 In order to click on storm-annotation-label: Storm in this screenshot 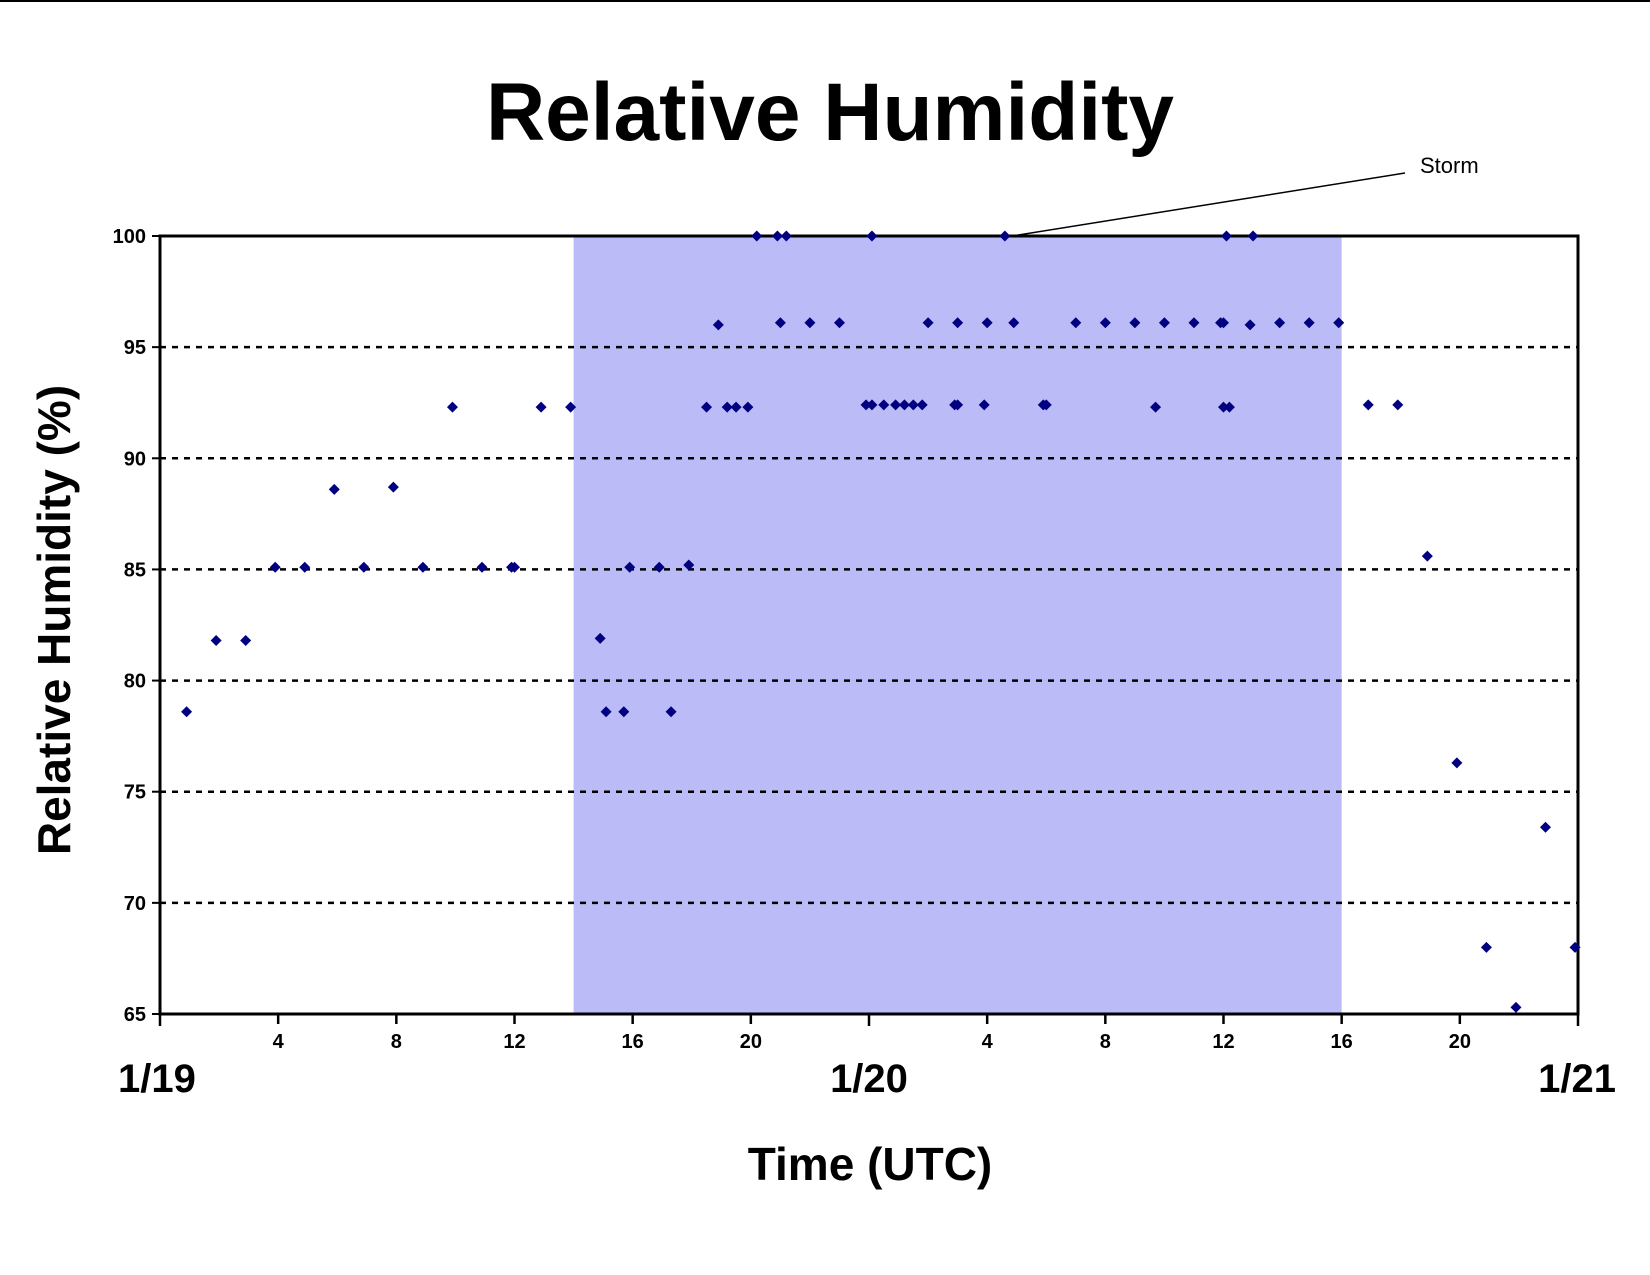, I will do `click(1449, 165)`.